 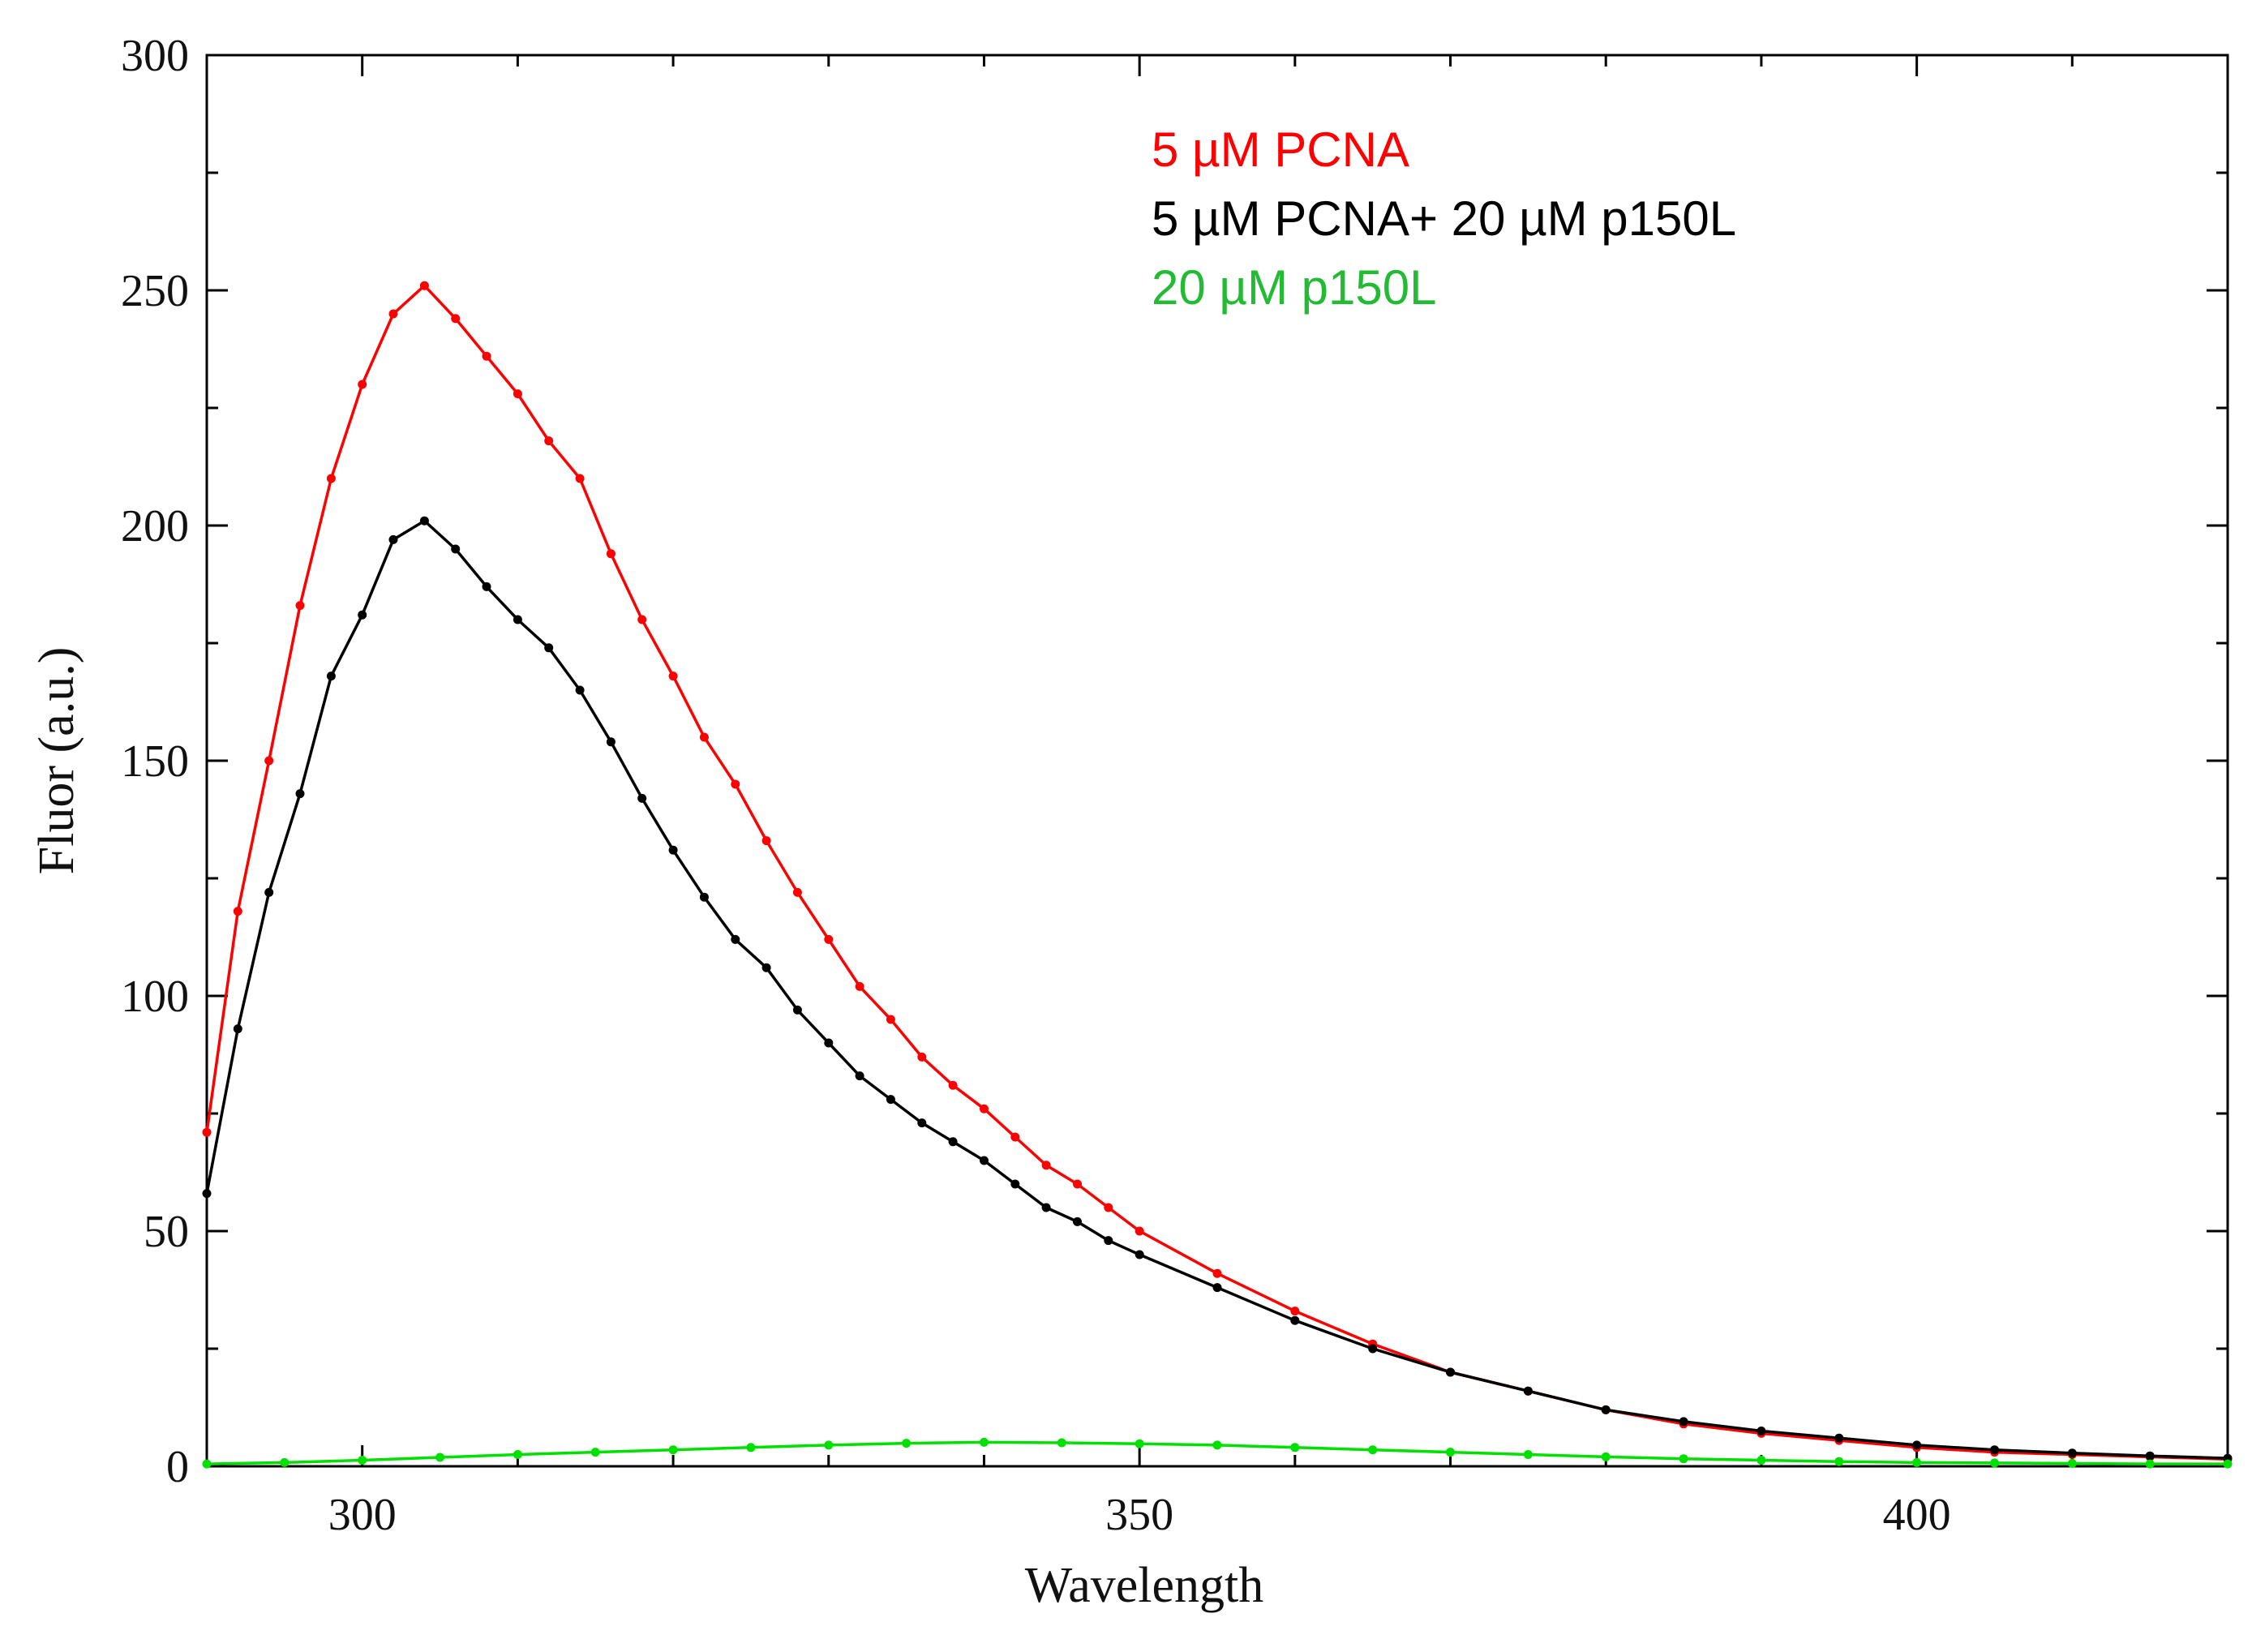 I want to click on y-tick-label: 300, so click(x=155, y=56).